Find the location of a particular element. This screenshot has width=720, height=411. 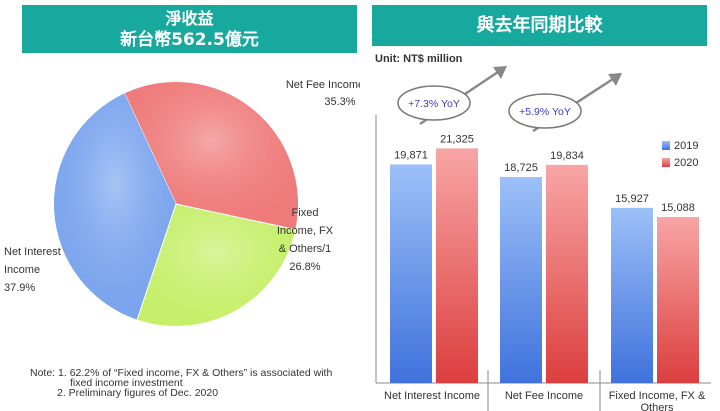

legend-label-2019: 2019 is located at coordinates (686, 146).